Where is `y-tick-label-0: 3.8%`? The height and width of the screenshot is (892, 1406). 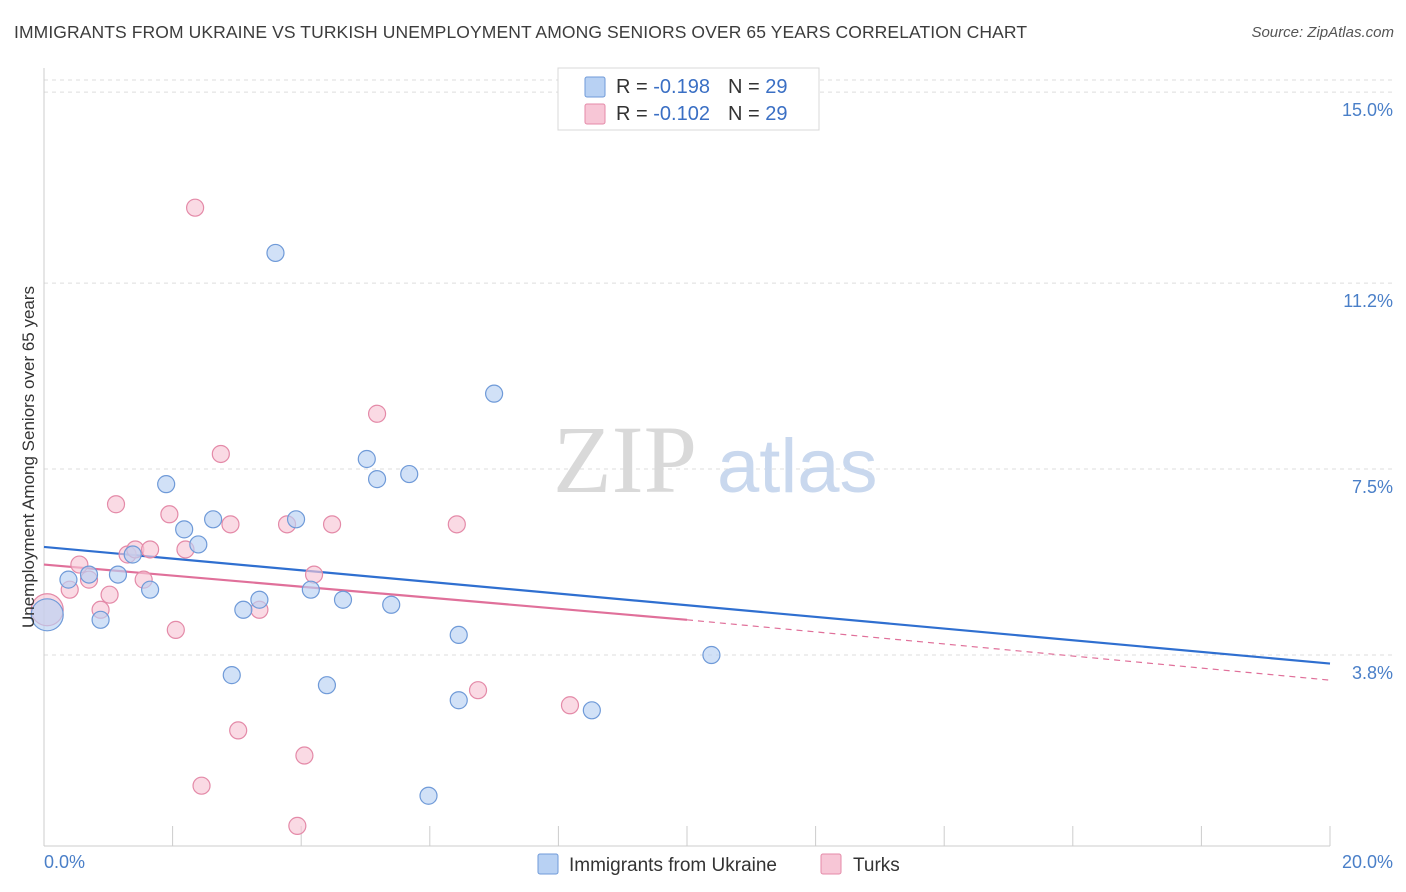 y-tick-label-0: 3.8% is located at coordinates (1372, 673).